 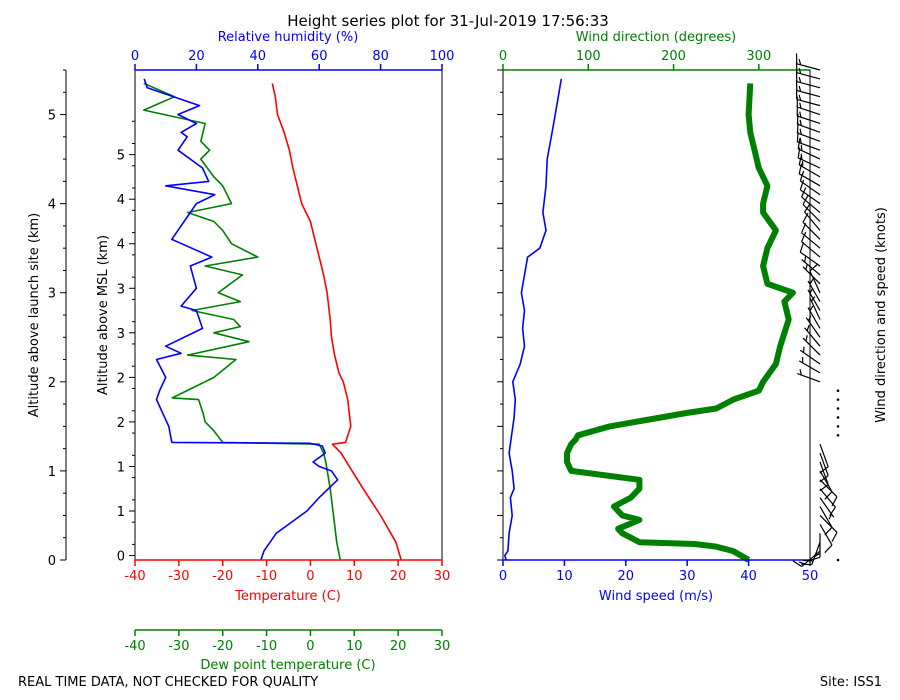 What do you see at coordinates (178, 576) in the screenshot?
I see `temperature-tick-label: -30` at bounding box center [178, 576].